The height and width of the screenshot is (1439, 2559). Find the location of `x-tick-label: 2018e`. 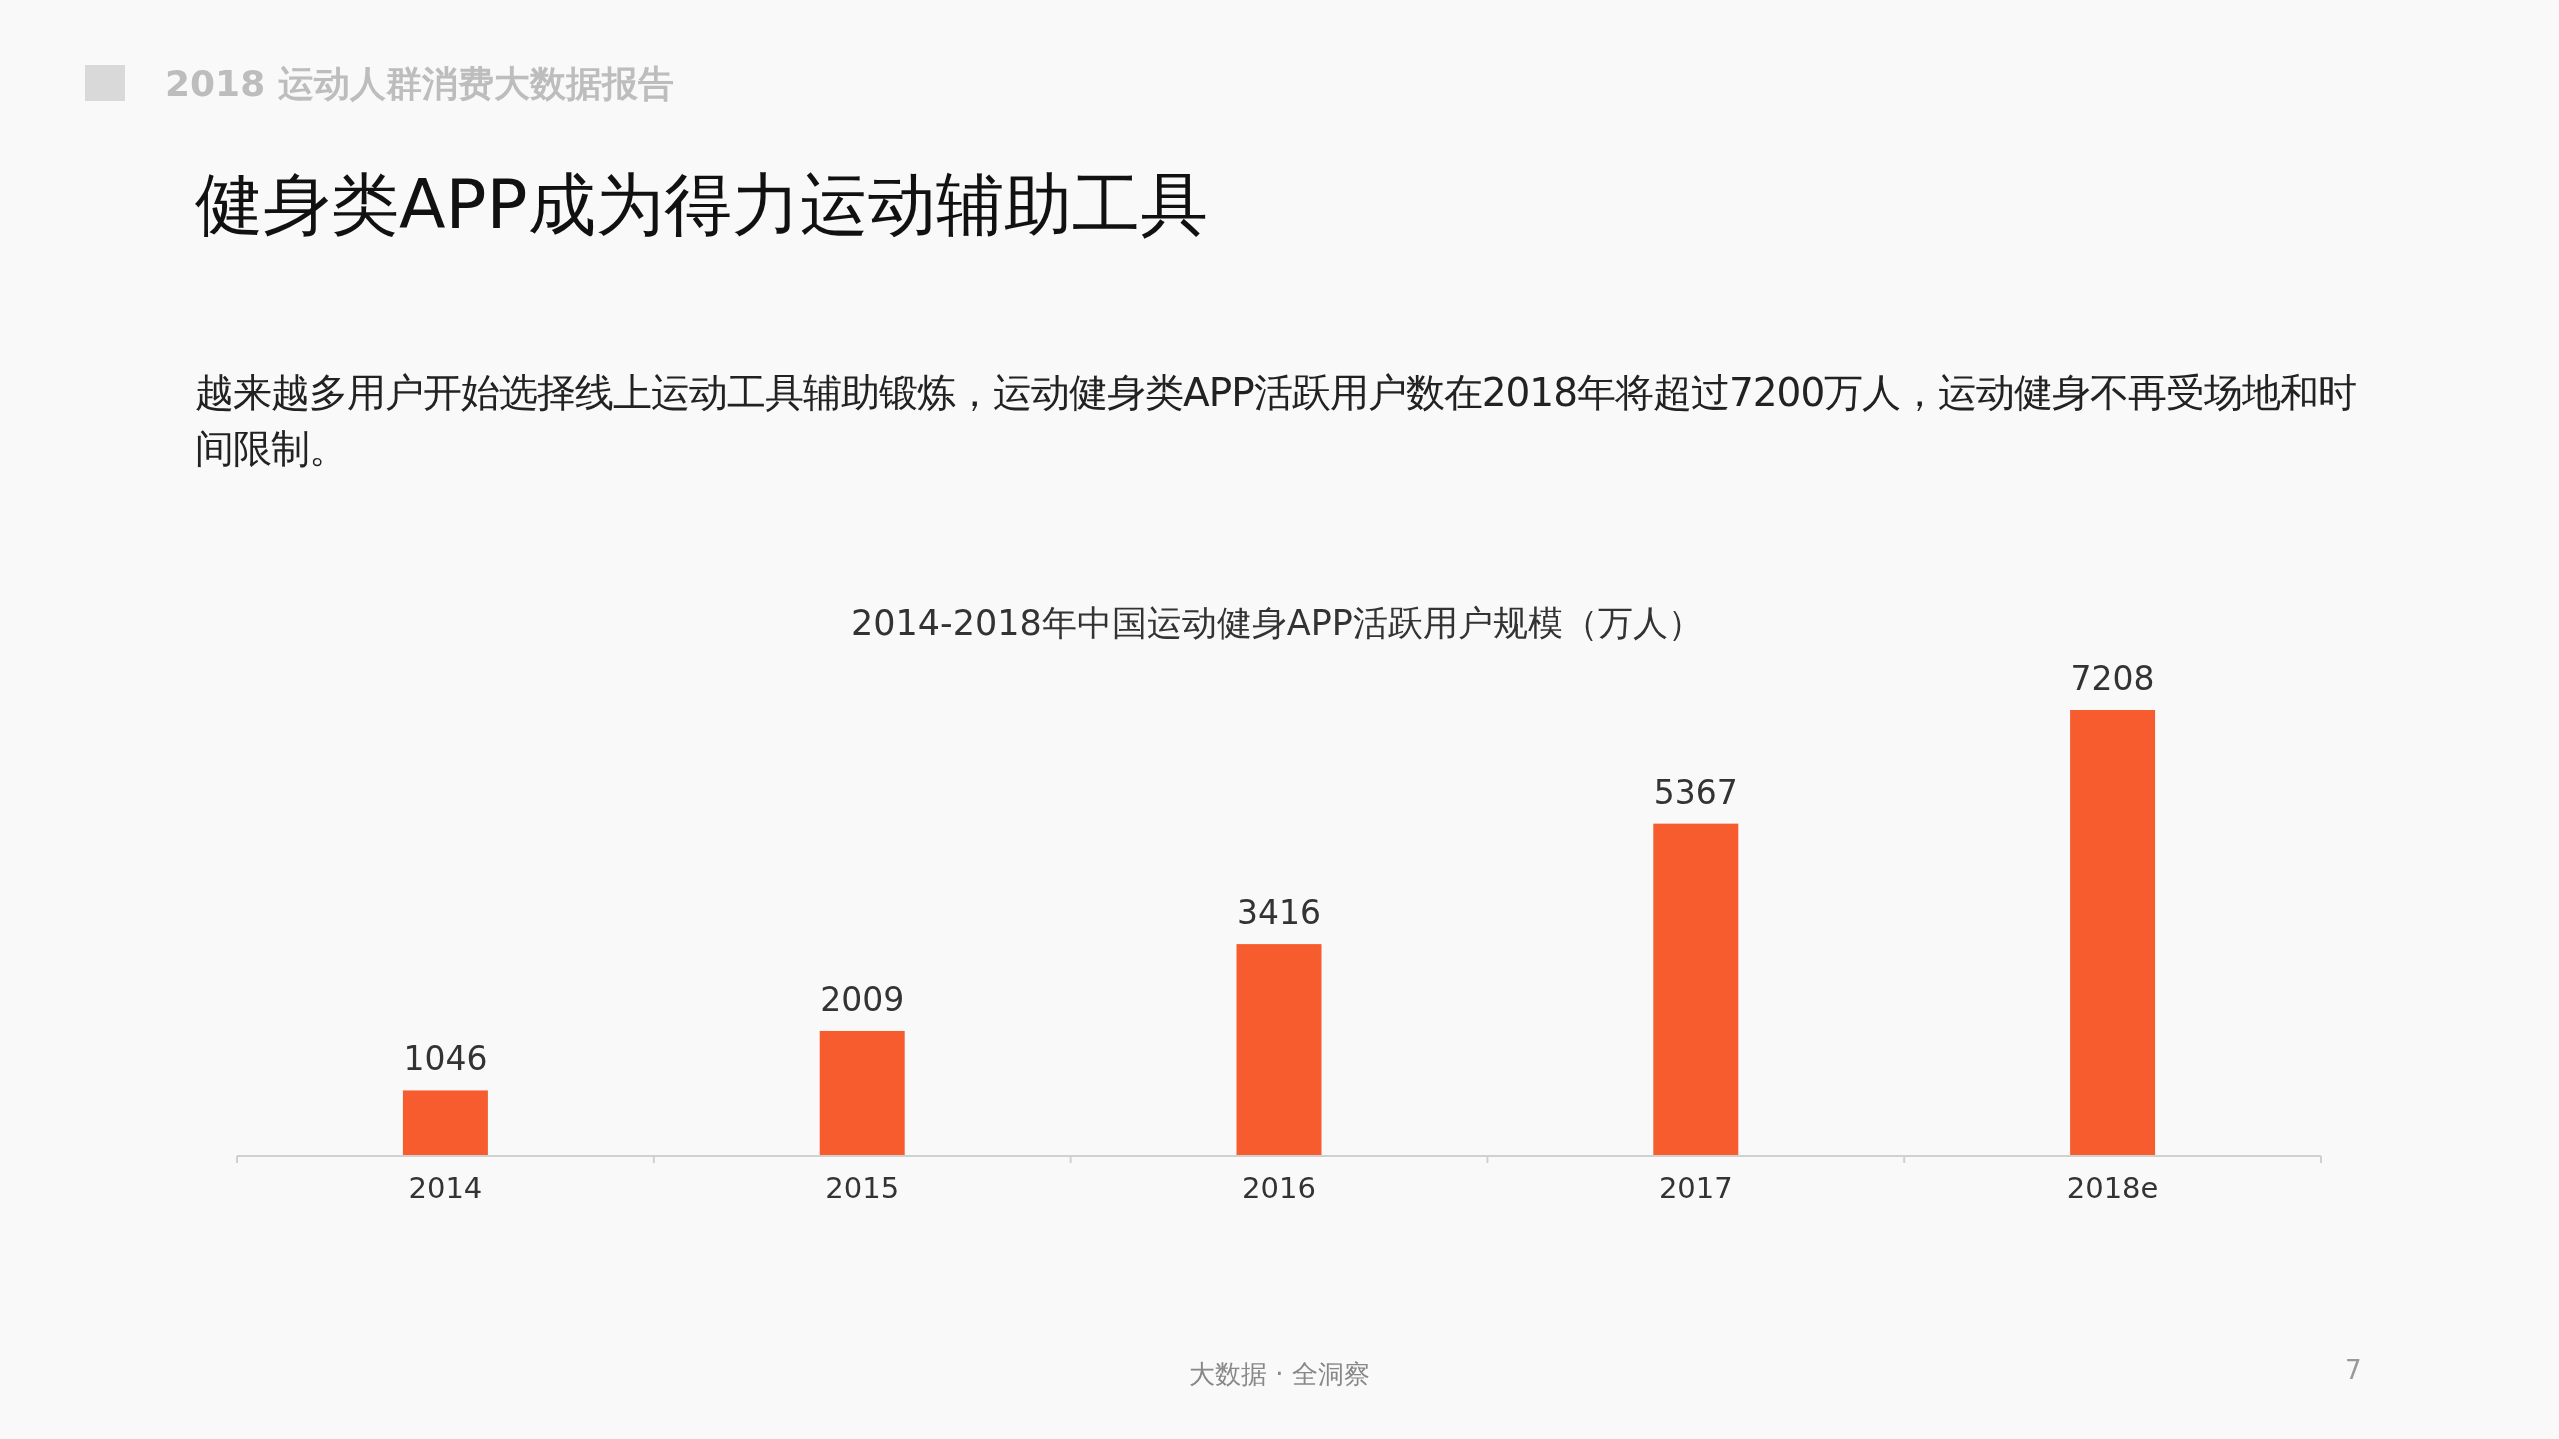

x-tick-label: 2018e is located at coordinates (2112, 1188).